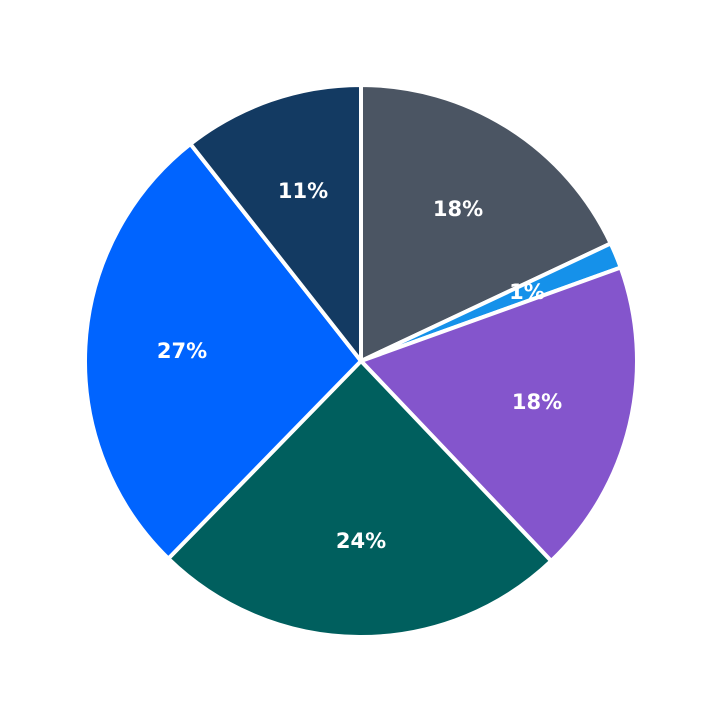 The height and width of the screenshot is (723, 723). What do you see at coordinates (182, 351) in the screenshot?
I see `slice-percent-label: 27%` at bounding box center [182, 351].